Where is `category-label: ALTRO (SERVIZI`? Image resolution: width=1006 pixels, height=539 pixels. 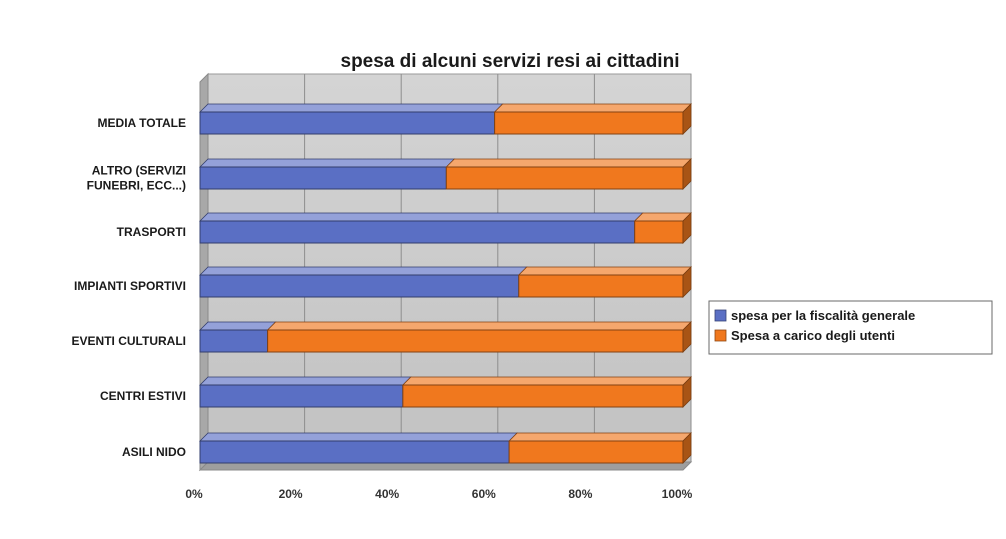
category-label: ALTRO (SERVIZI is located at coordinates (139, 171).